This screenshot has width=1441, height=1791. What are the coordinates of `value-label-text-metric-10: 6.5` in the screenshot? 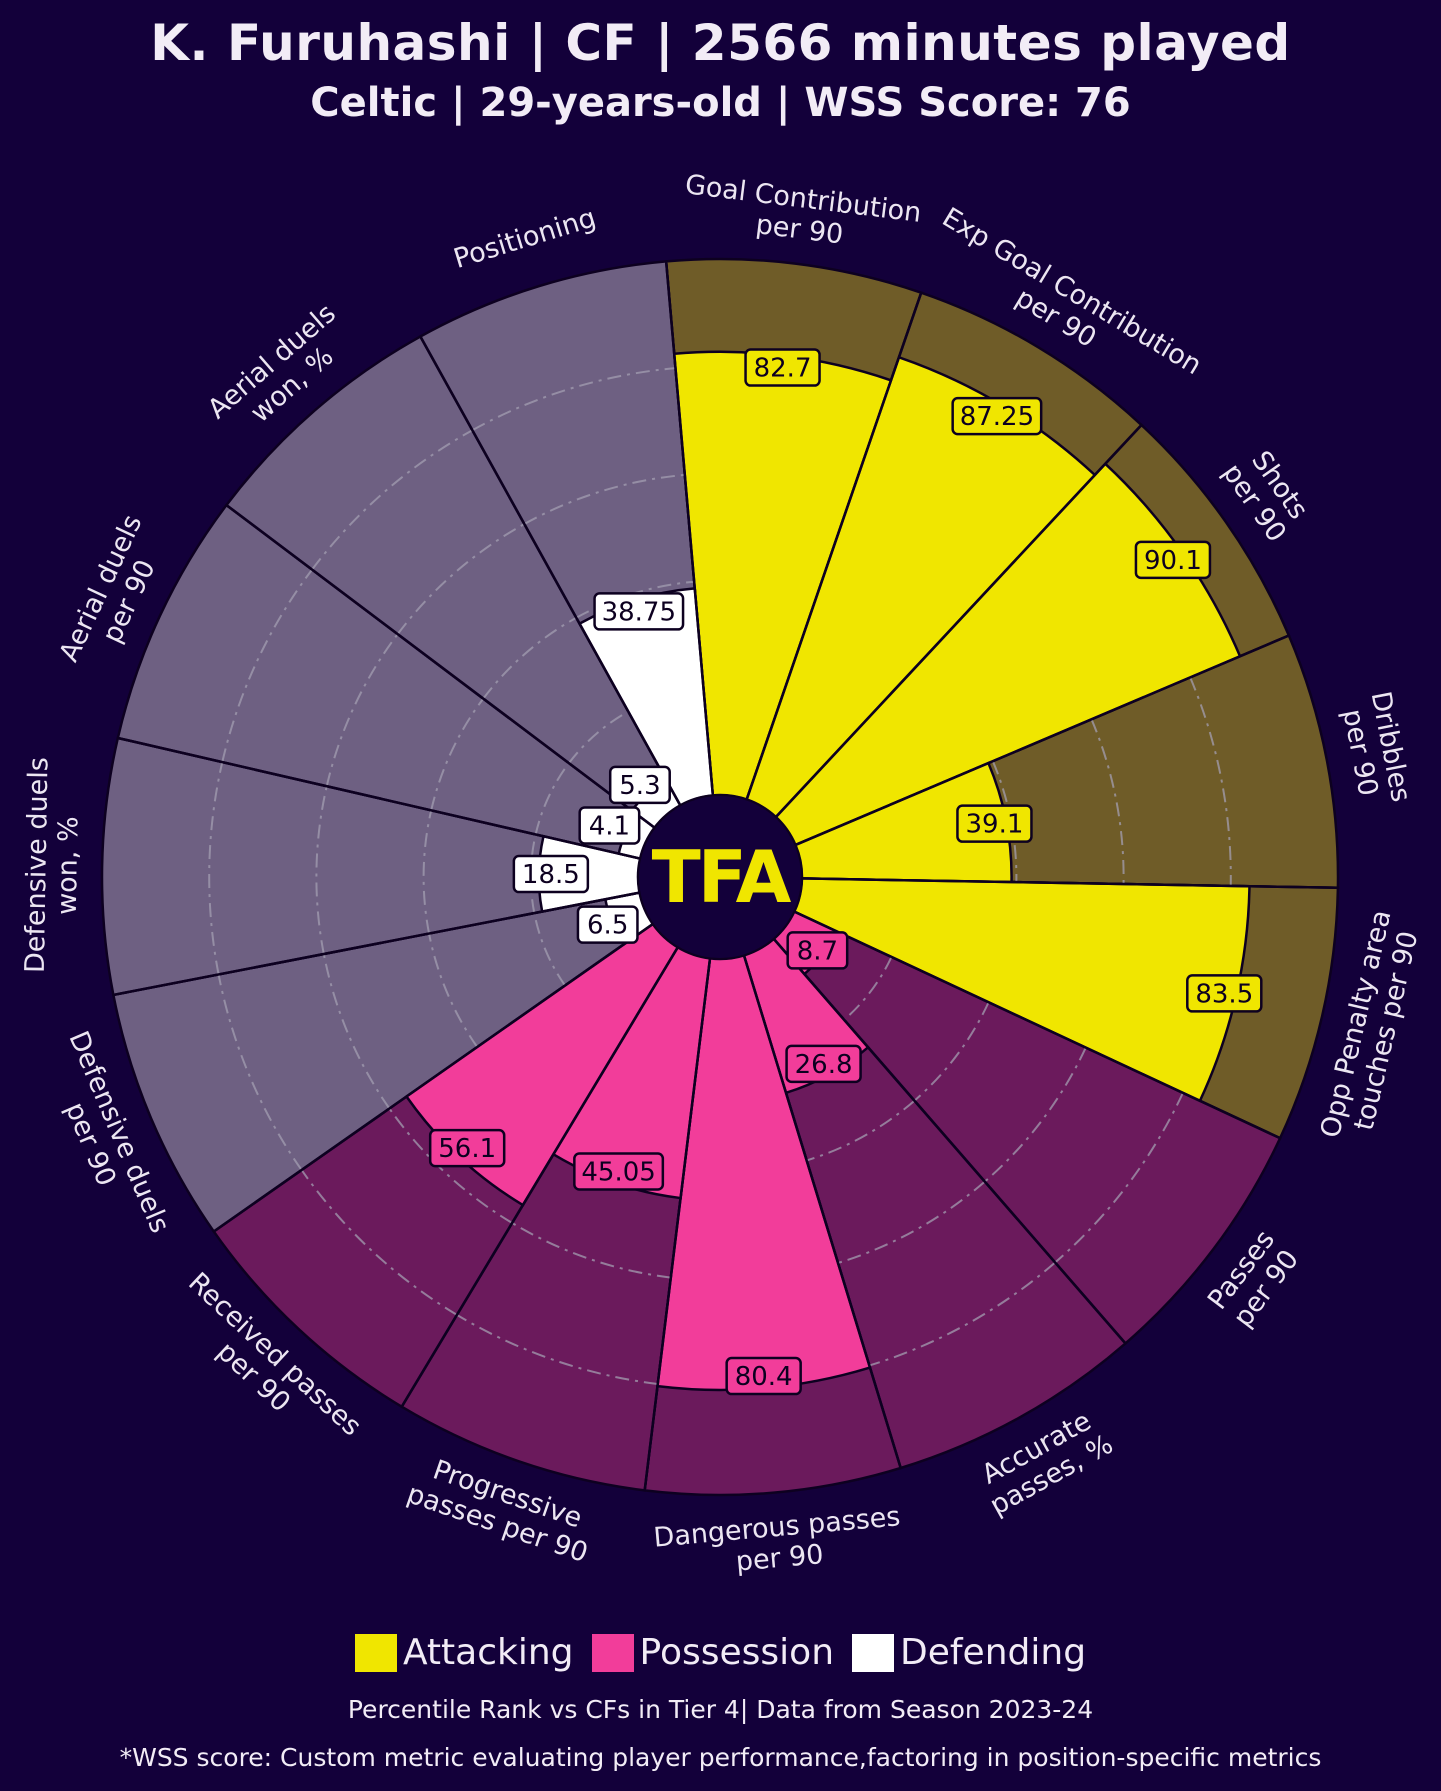 It's located at (607, 926).